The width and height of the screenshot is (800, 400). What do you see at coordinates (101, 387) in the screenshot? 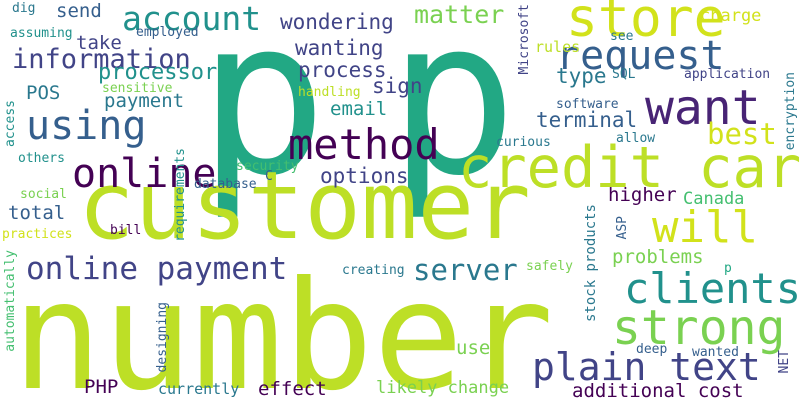
I see `word-php: PHP` at bounding box center [101, 387].